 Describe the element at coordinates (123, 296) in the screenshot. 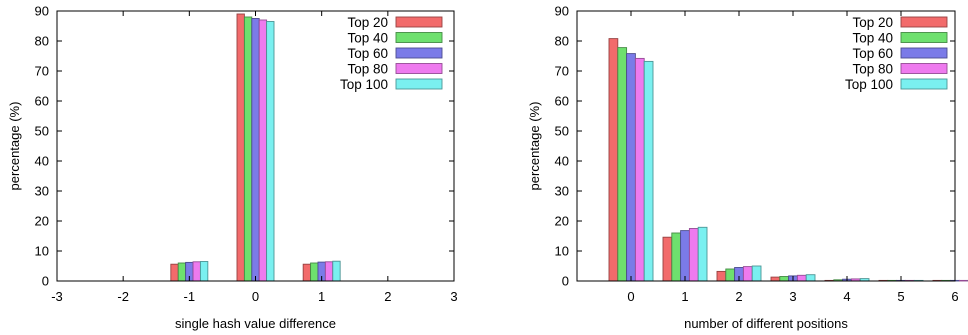

I see `x-tick-label: -2` at that location.